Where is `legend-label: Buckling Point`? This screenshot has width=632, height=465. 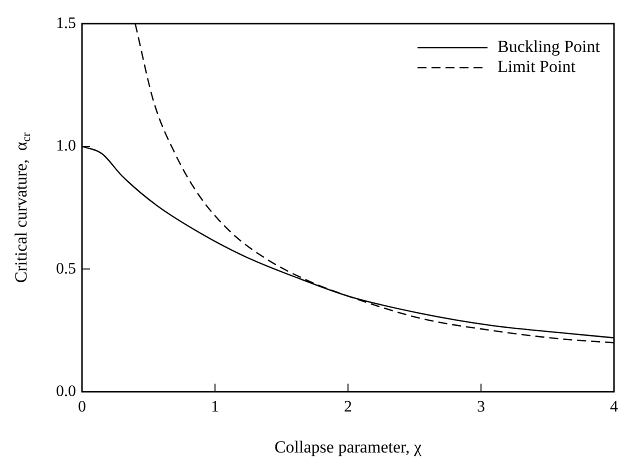
legend-label: Buckling Point is located at coordinates (549, 46).